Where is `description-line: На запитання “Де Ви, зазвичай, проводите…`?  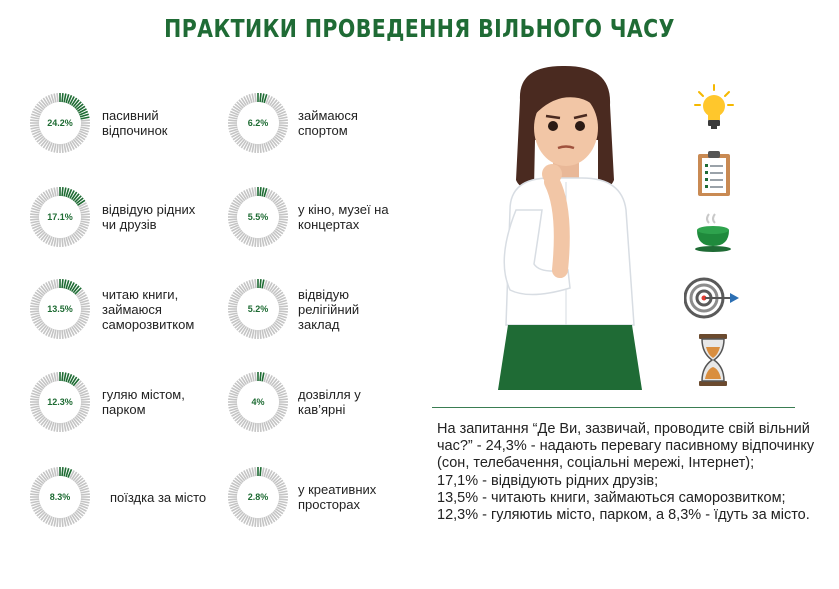
description-line: На запитання “Де Ви, зазвичай, проводите… is located at coordinates (626, 446).